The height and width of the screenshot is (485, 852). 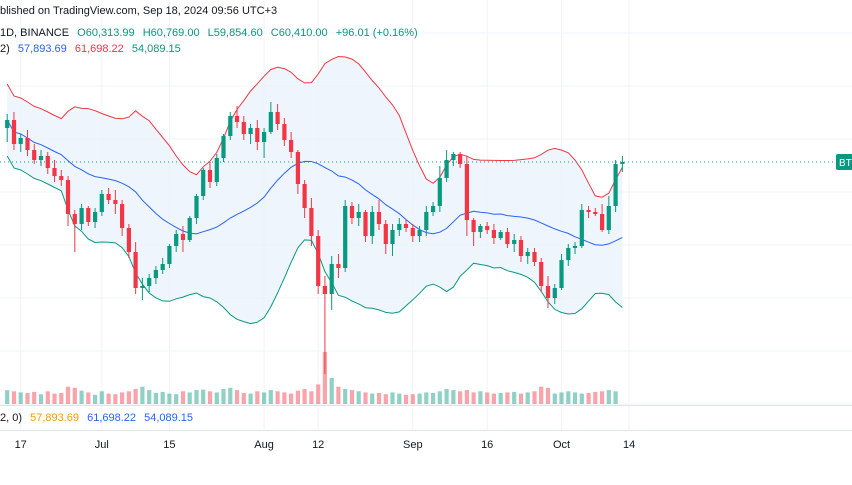 I want to click on volume-legend: 2, 0) 57,893.69 61,698.22 54,089.15, so click(x=99, y=418).